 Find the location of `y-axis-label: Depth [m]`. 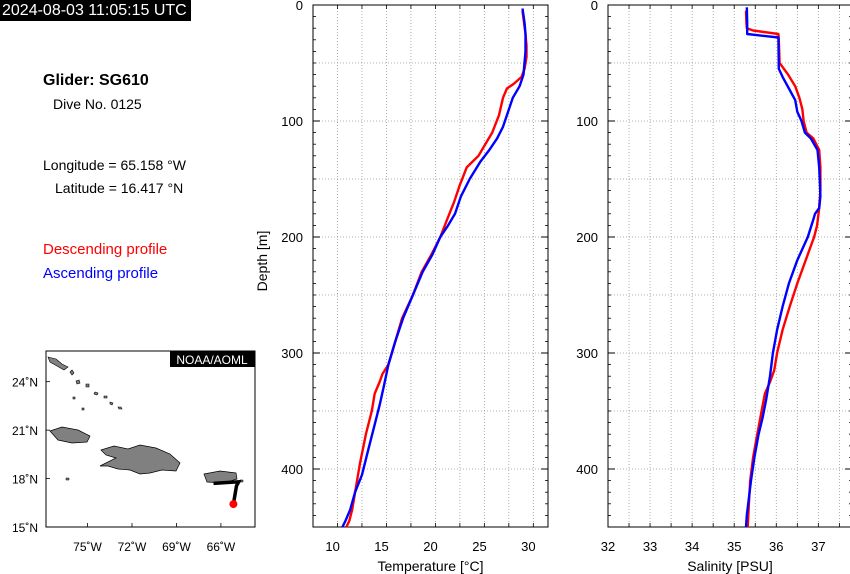

y-axis-label: Depth [m] is located at coordinates (262, 261).